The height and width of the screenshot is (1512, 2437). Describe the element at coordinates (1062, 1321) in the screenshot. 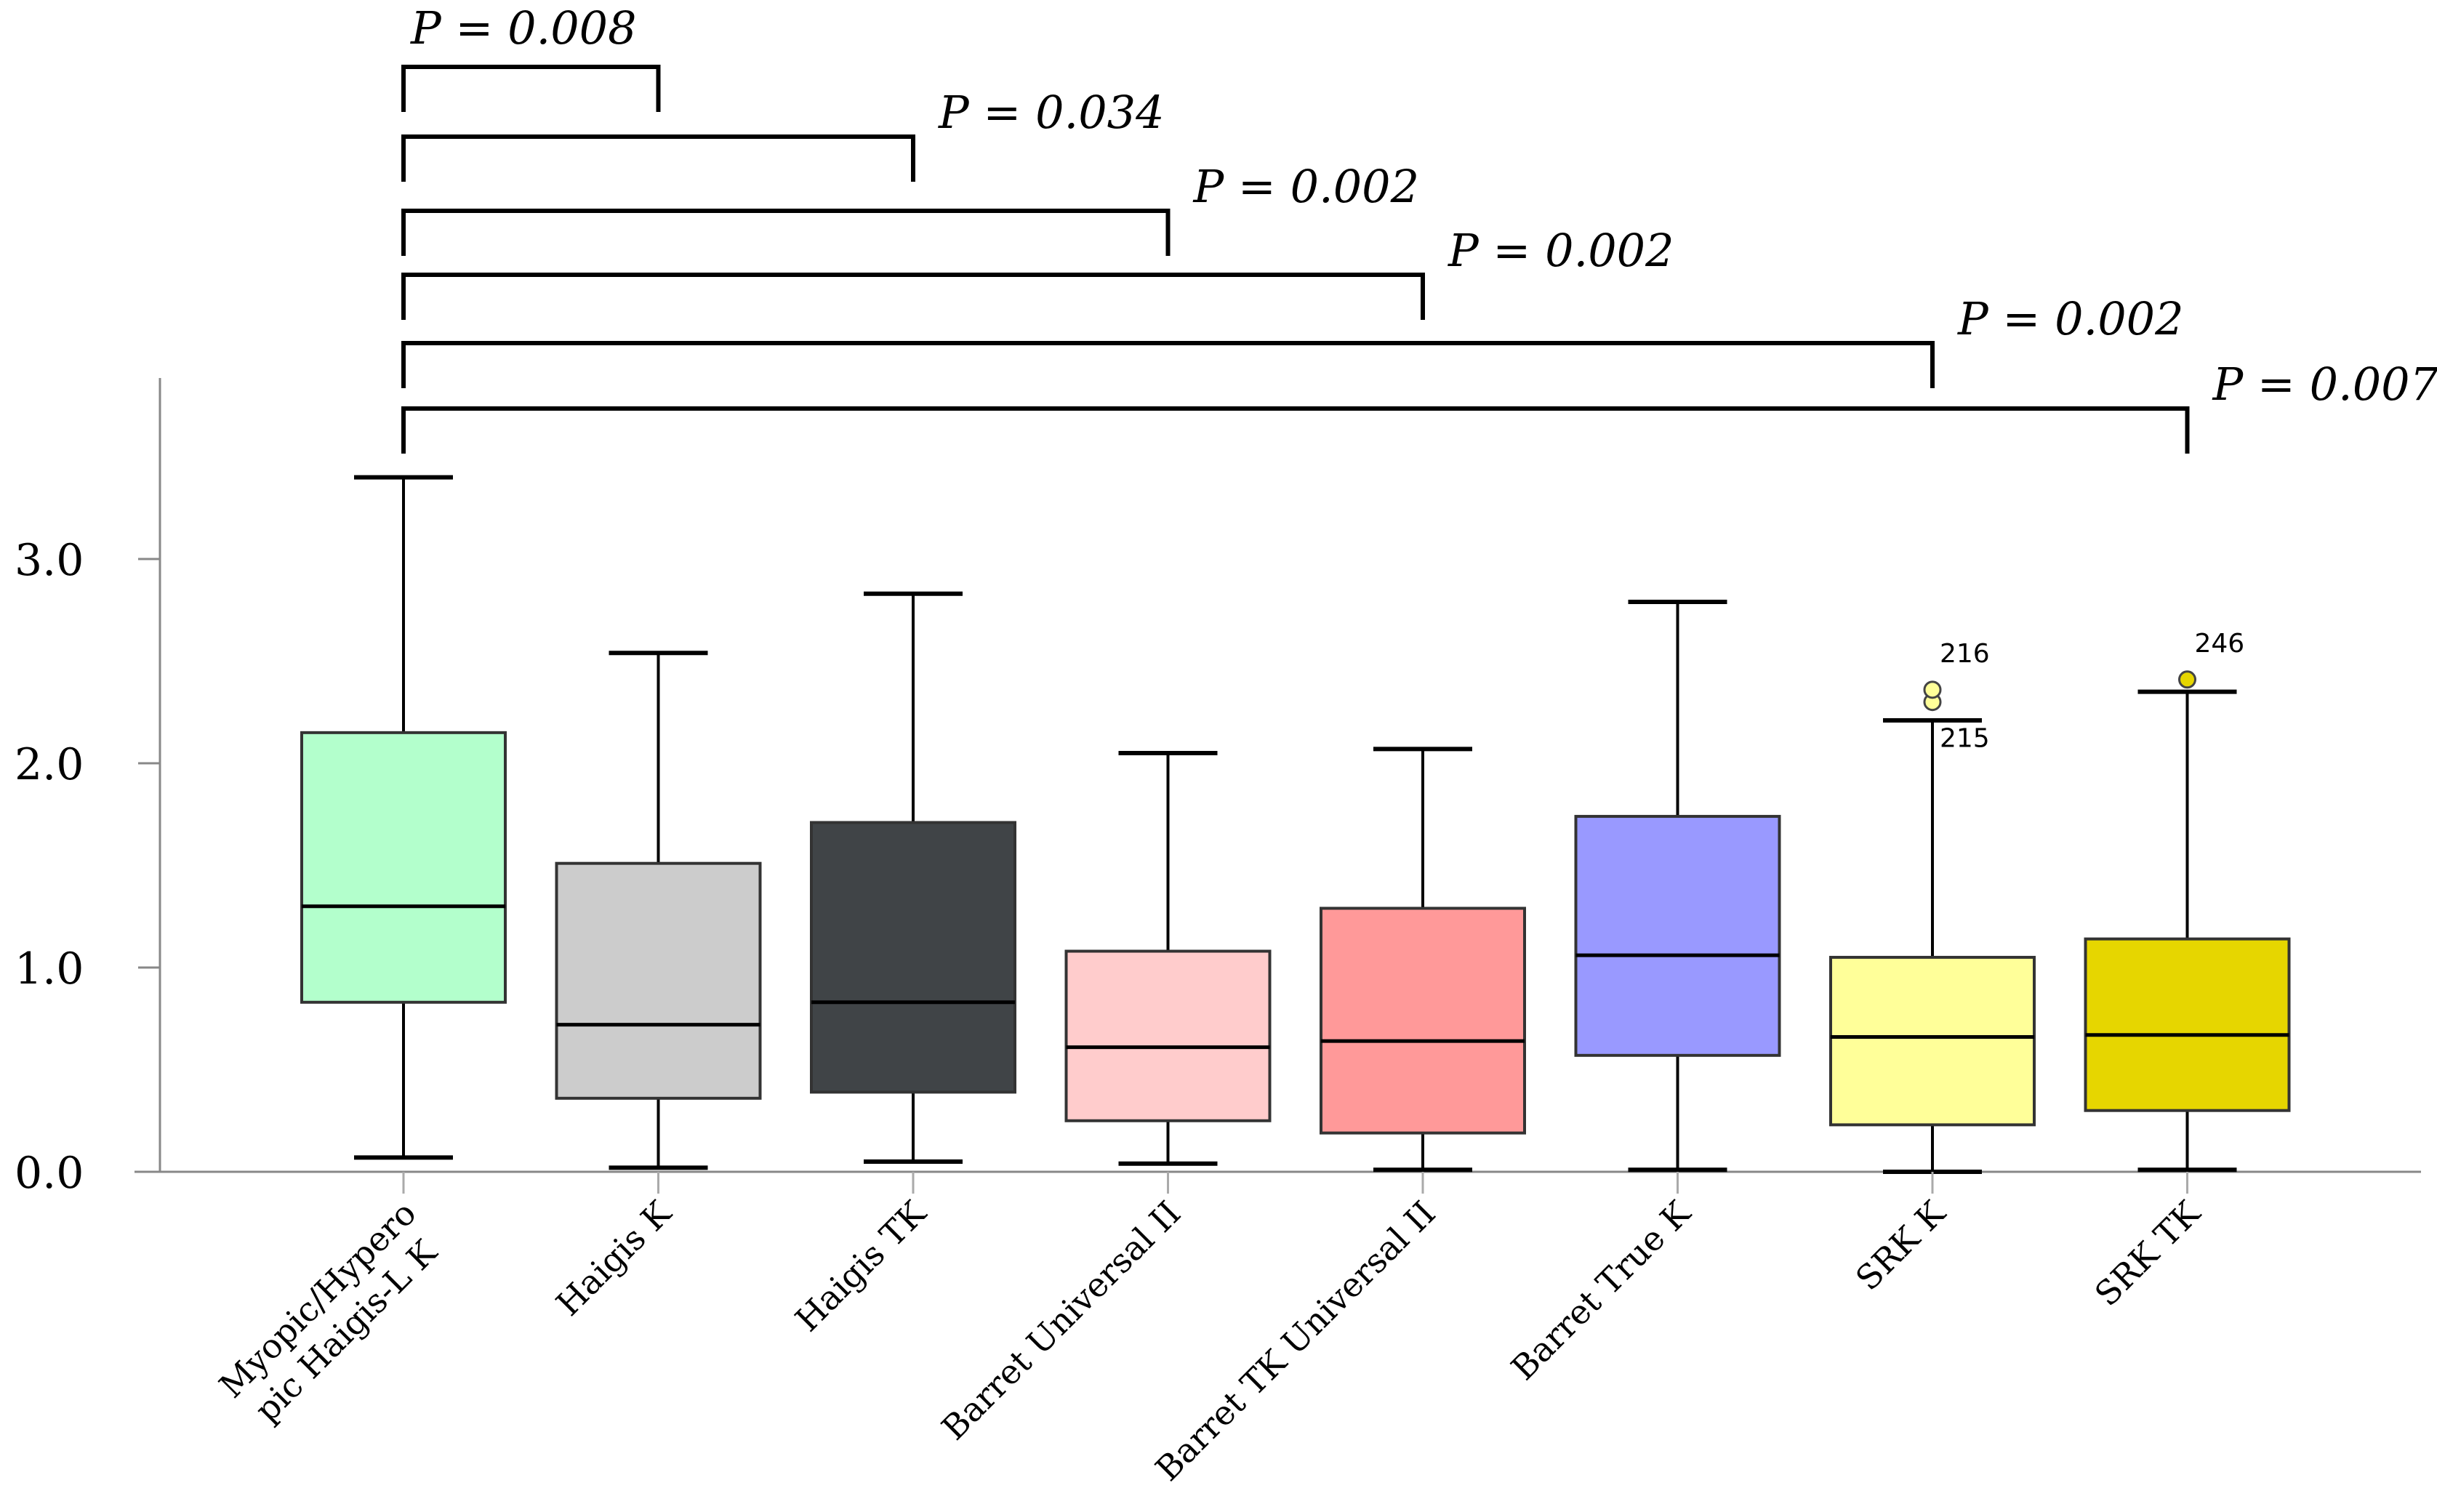

I see `category-label: Barret Universal II` at that location.